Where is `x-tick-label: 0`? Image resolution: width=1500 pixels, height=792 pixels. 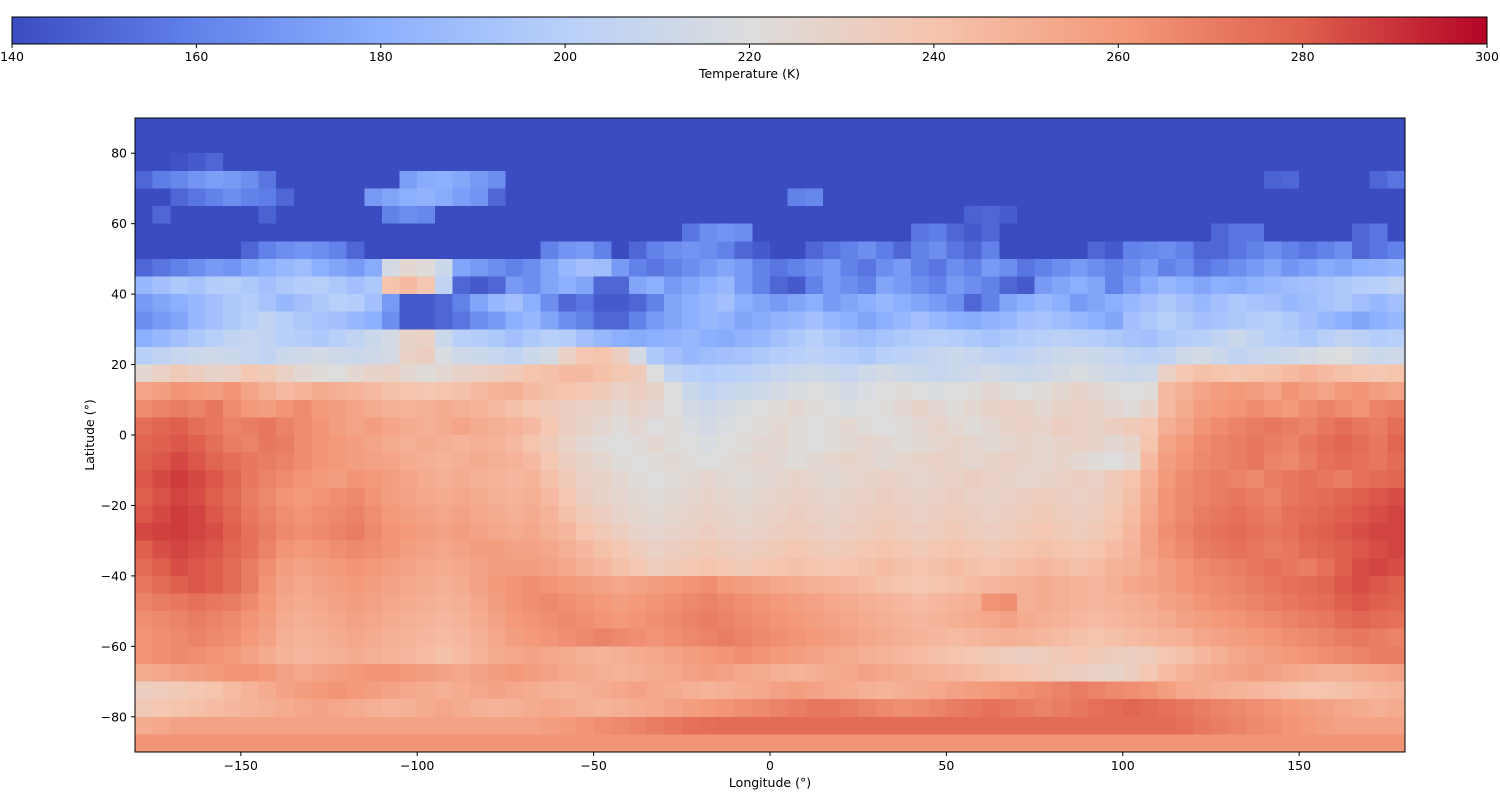
x-tick-label: 0 is located at coordinates (770, 765).